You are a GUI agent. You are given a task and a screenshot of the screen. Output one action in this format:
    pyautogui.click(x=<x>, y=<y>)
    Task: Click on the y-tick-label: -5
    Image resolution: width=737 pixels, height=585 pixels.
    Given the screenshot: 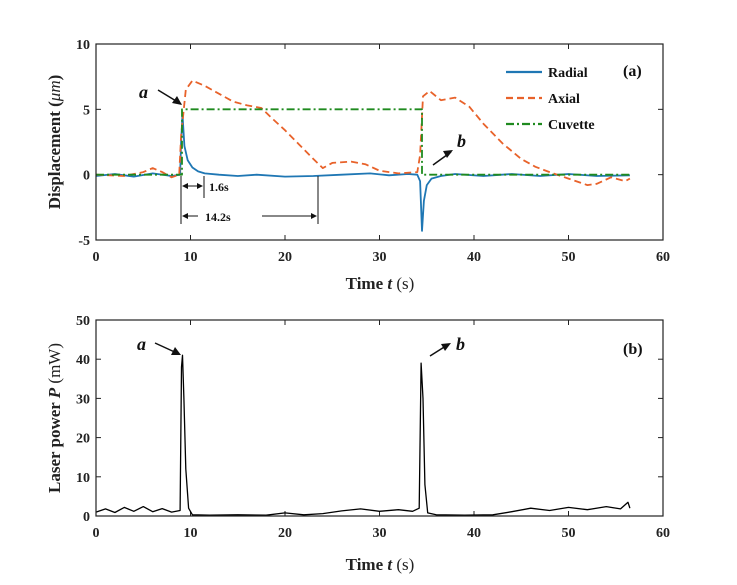 What is the action you would take?
    pyautogui.click(x=84, y=241)
    